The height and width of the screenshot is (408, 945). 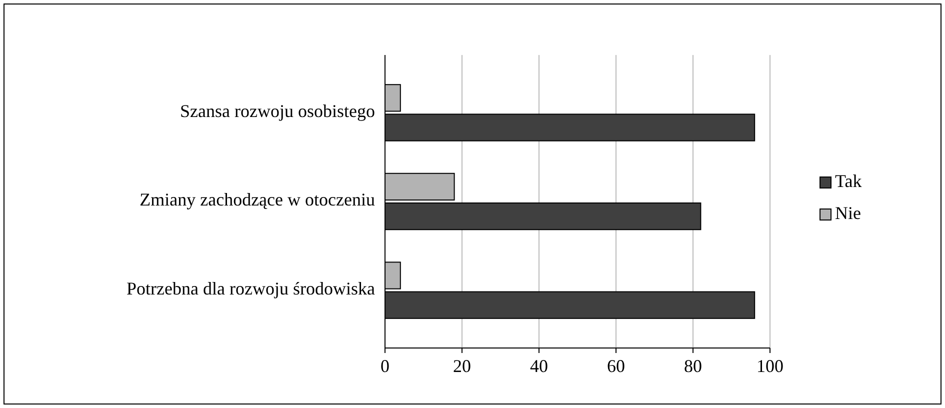 I want to click on x-tick-label: 80, so click(x=693, y=366).